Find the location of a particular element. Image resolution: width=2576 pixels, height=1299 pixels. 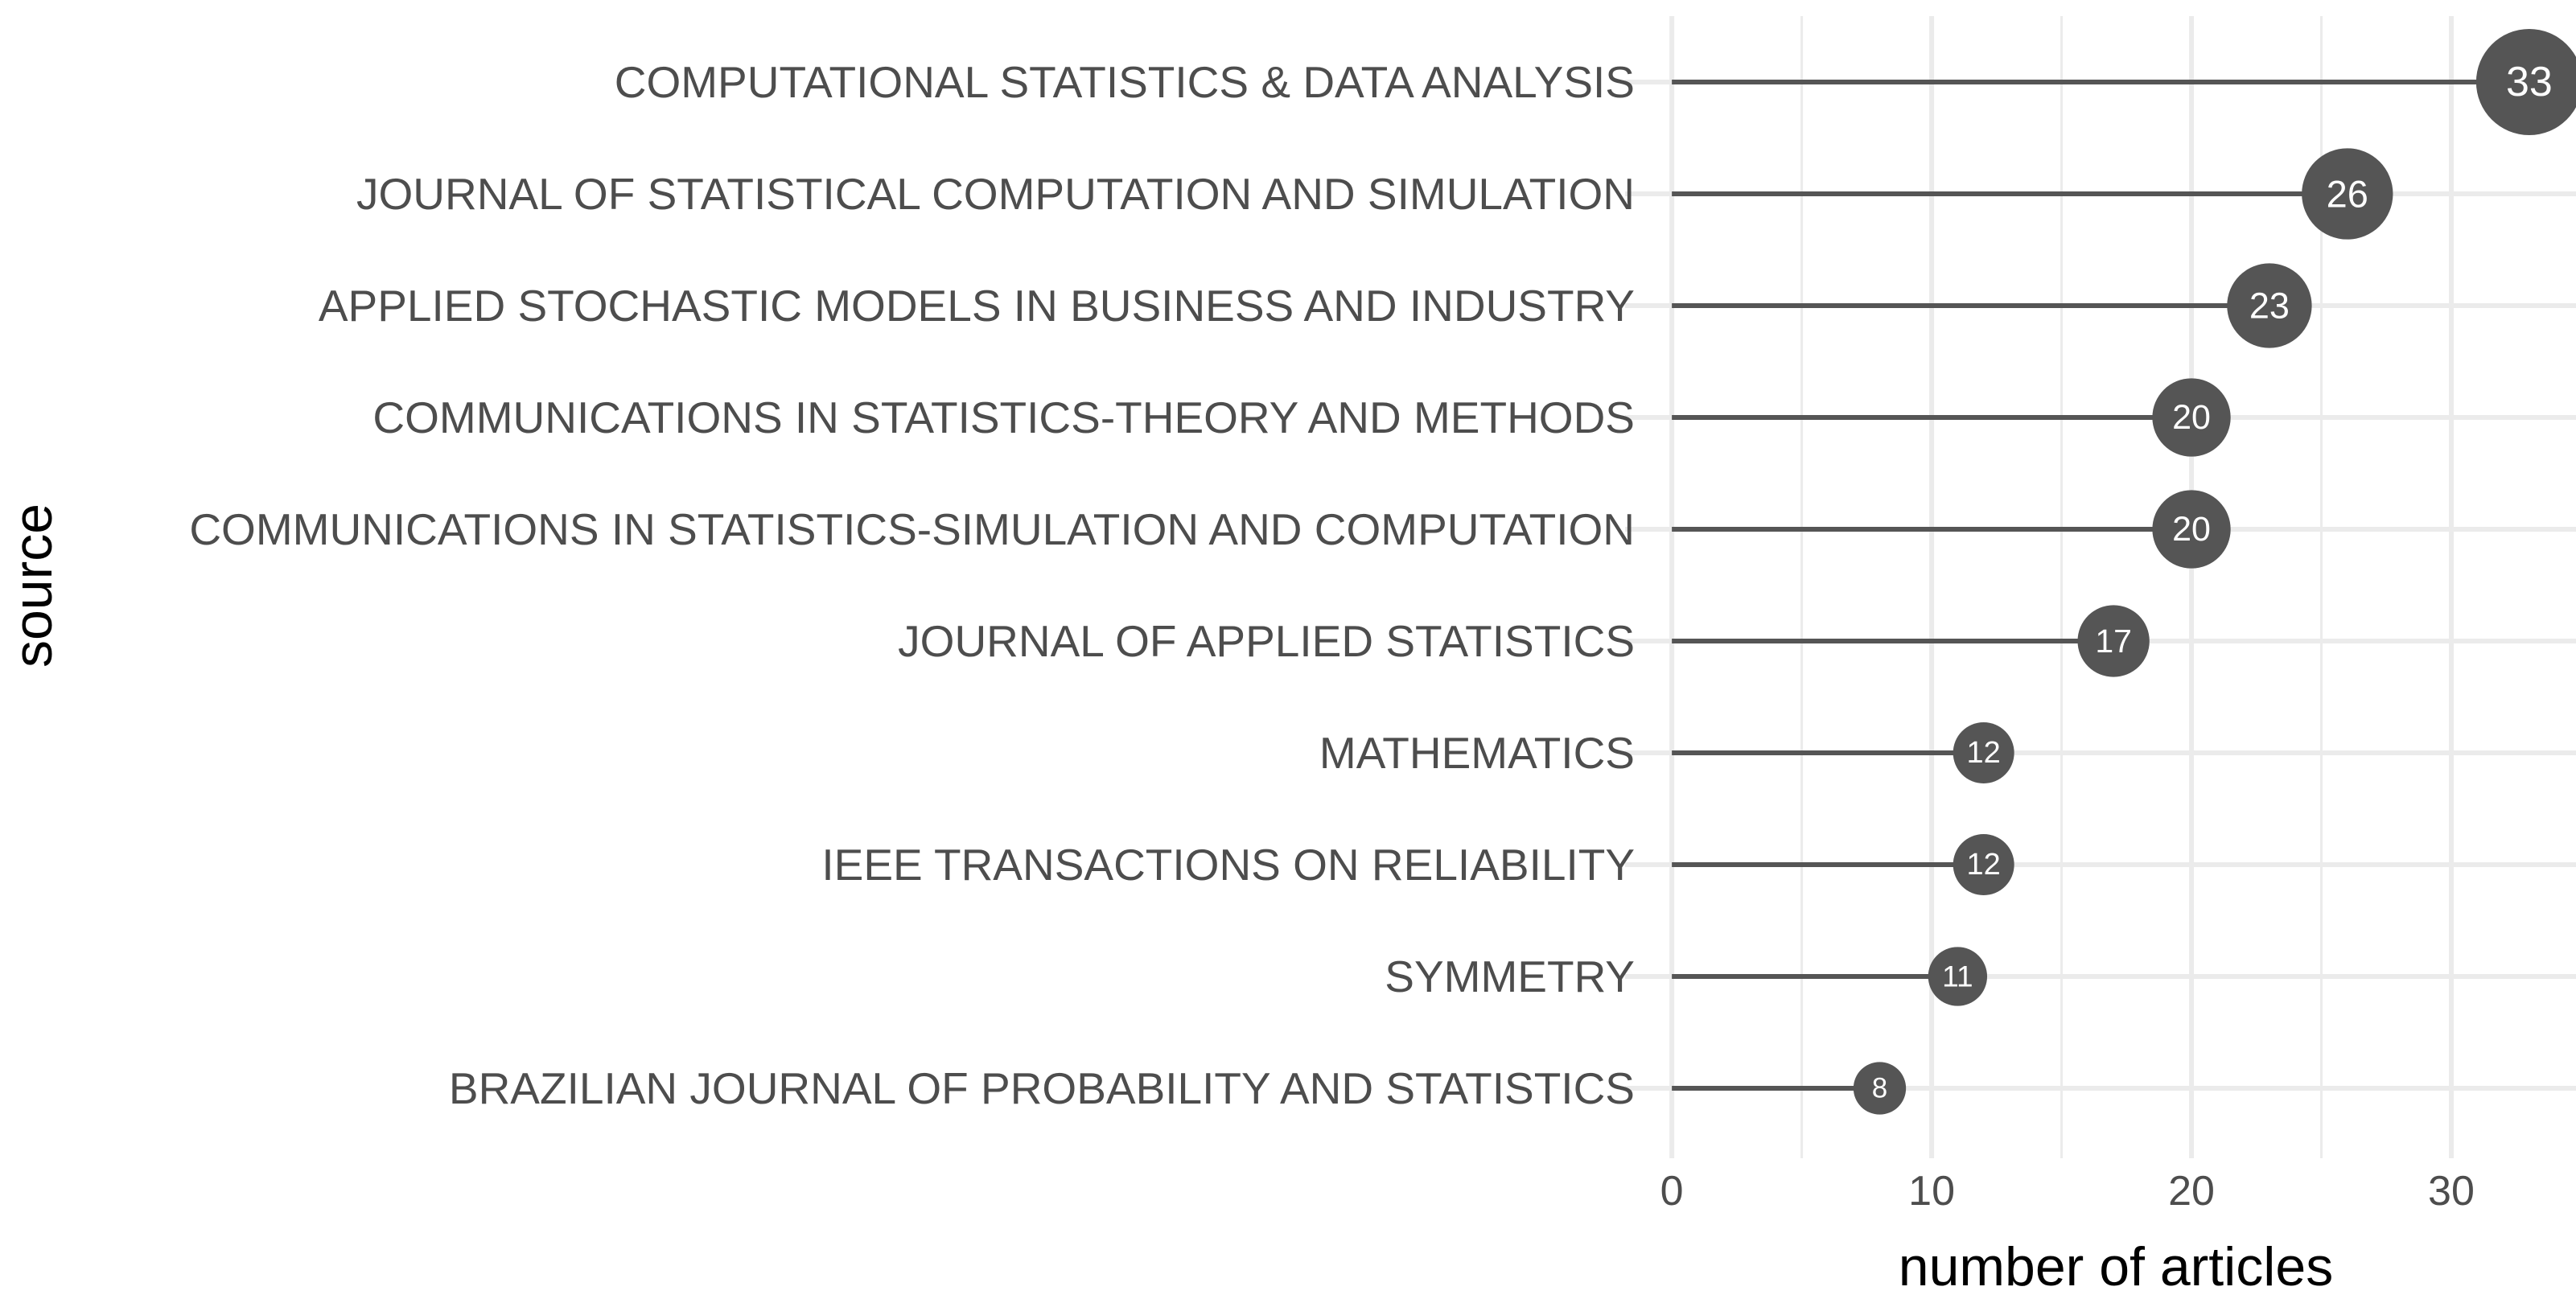

data-label: 33 is located at coordinates (2529, 82).